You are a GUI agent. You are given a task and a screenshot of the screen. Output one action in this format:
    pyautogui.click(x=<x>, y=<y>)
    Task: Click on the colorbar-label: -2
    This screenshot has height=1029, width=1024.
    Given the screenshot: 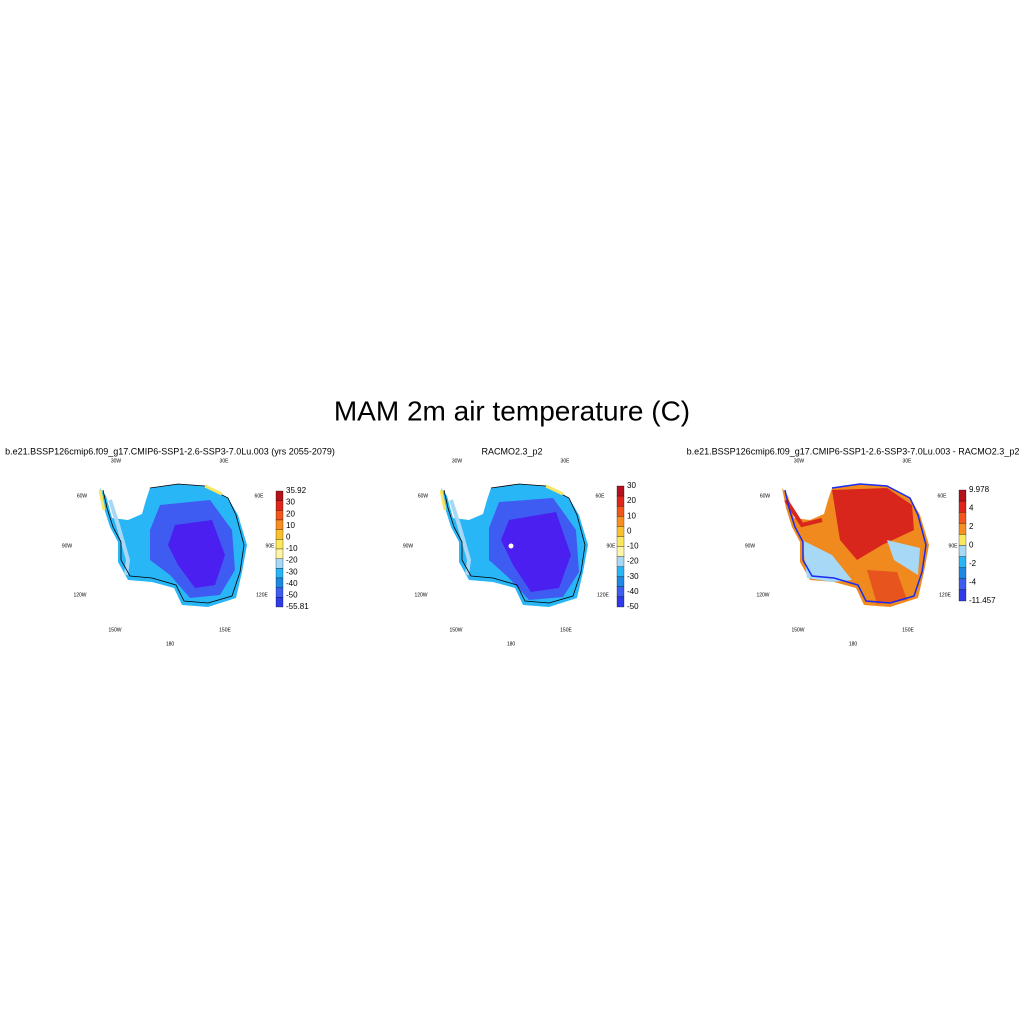 What is the action you would take?
    pyautogui.click(x=973, y=563)
    